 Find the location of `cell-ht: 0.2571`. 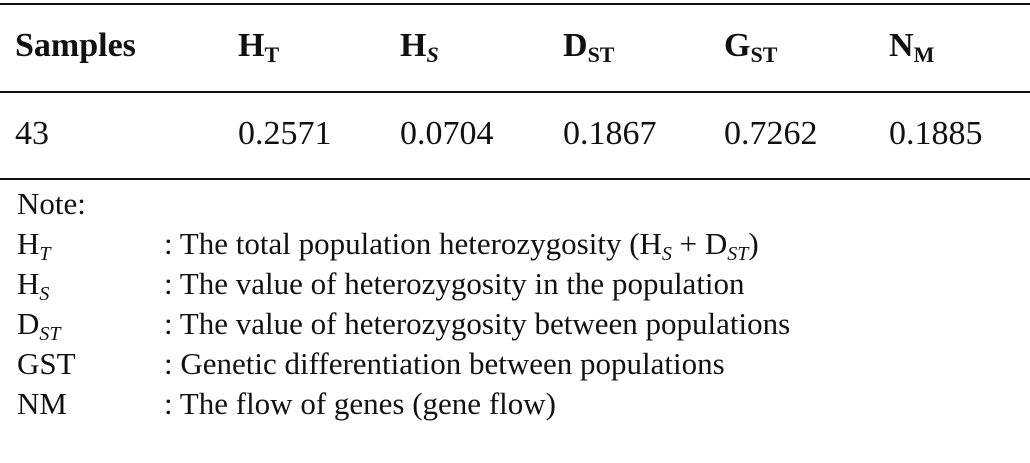

cell-ht: 0.2571 is located at coordinates (285, 133).